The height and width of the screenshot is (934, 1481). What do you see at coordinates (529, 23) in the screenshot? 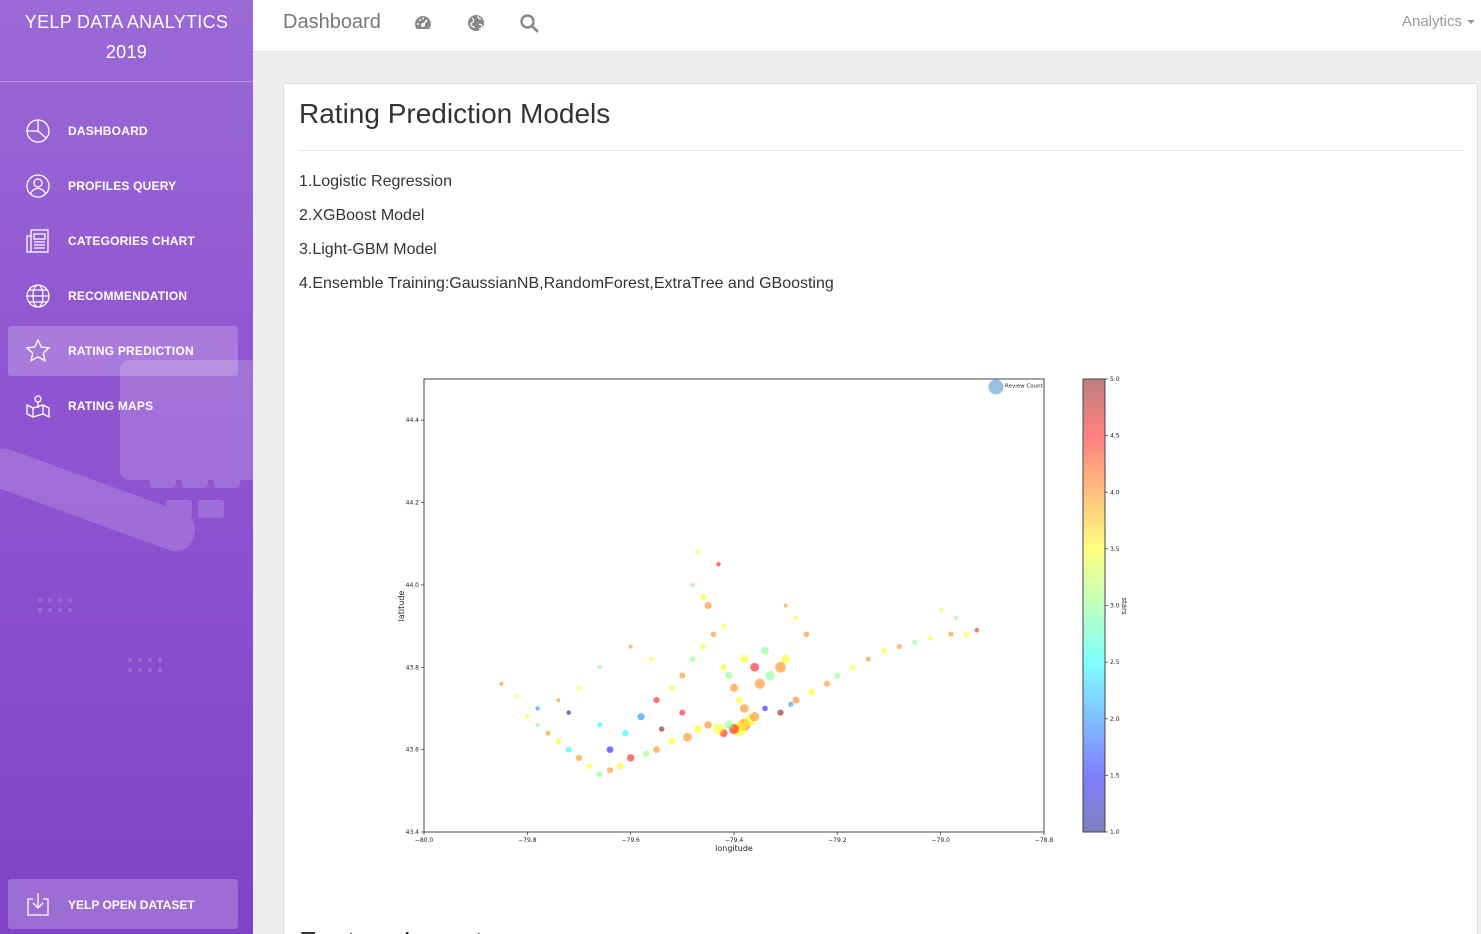
I see `search-icon` at bounding box center [529, 23].